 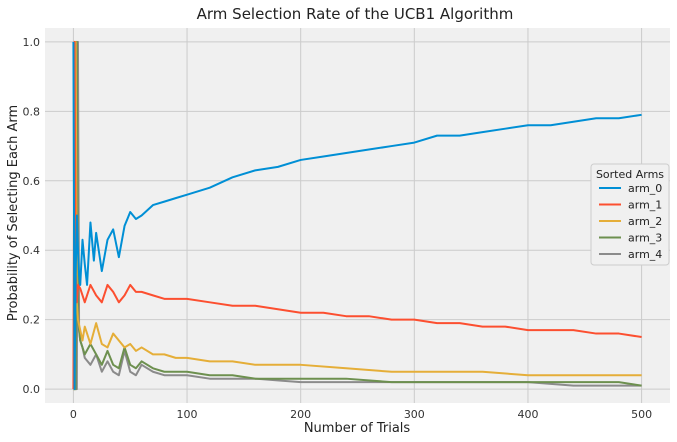 What do you see at coordinates (13, 213) in the screenshot?
I see `y-axis-label: Probability of Selecting Each Arm` at bounding box center [13, 213].